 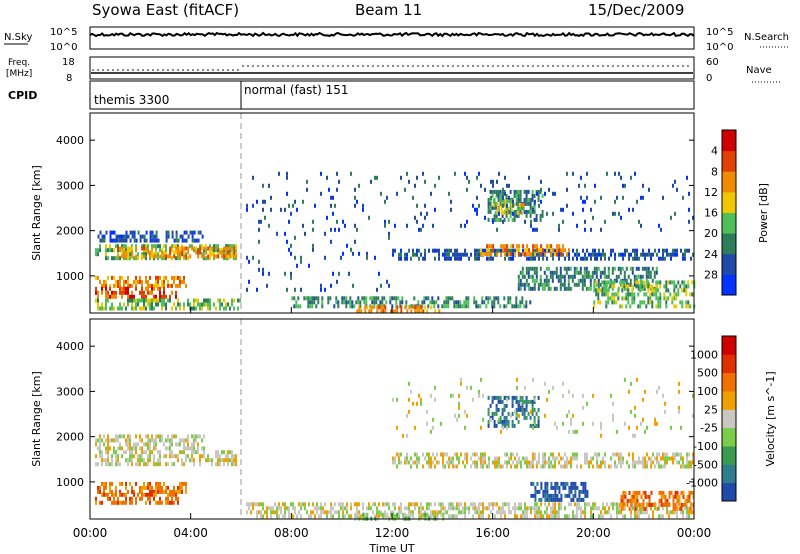 What do you see at coordinates (702, 483) in the screenshot?
I see `colorbar-tick-label: -1000` at bounding box center [702, 483].